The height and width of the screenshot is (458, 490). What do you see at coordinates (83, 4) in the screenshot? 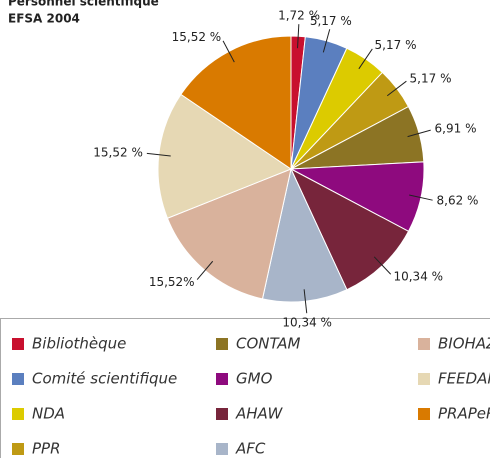
I see `chart-title: Personnel scientifique` at bounding box center [83, 4].